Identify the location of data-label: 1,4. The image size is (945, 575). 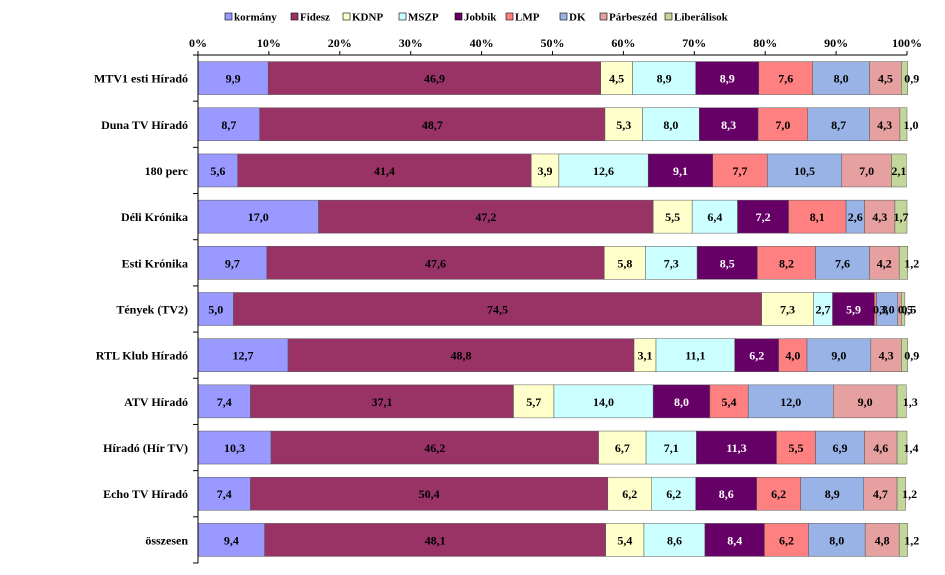
(911, 448).